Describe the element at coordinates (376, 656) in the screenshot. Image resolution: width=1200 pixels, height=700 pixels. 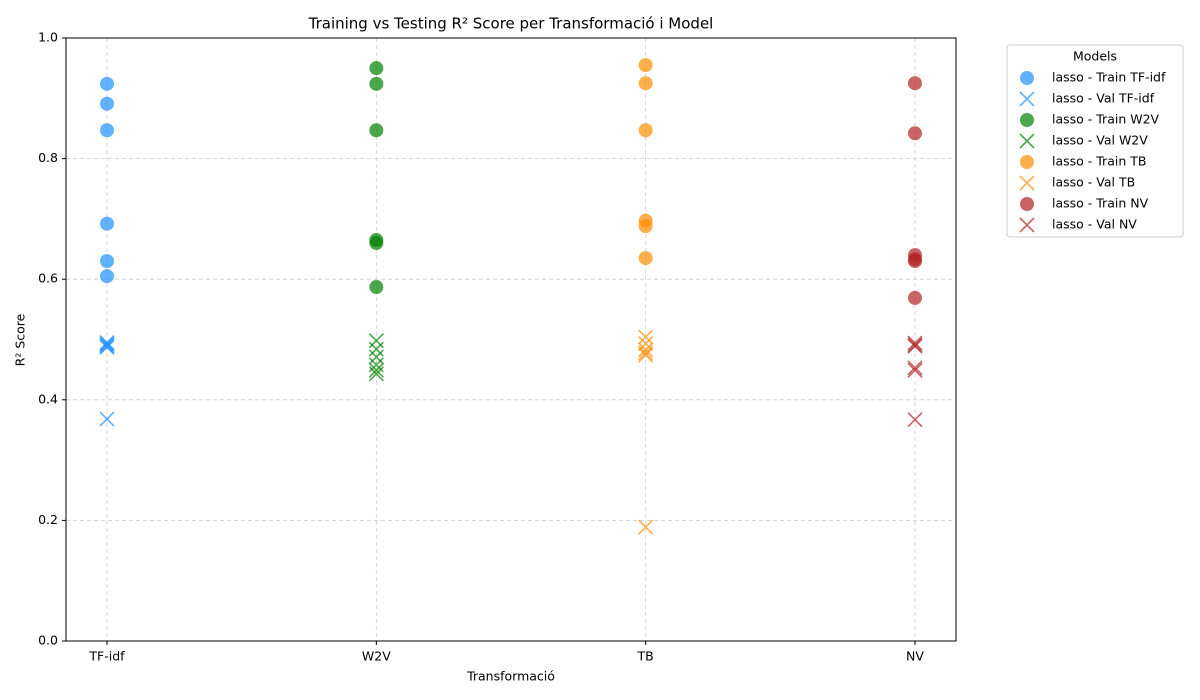
I see `x-tick-label: W2V` at that location.